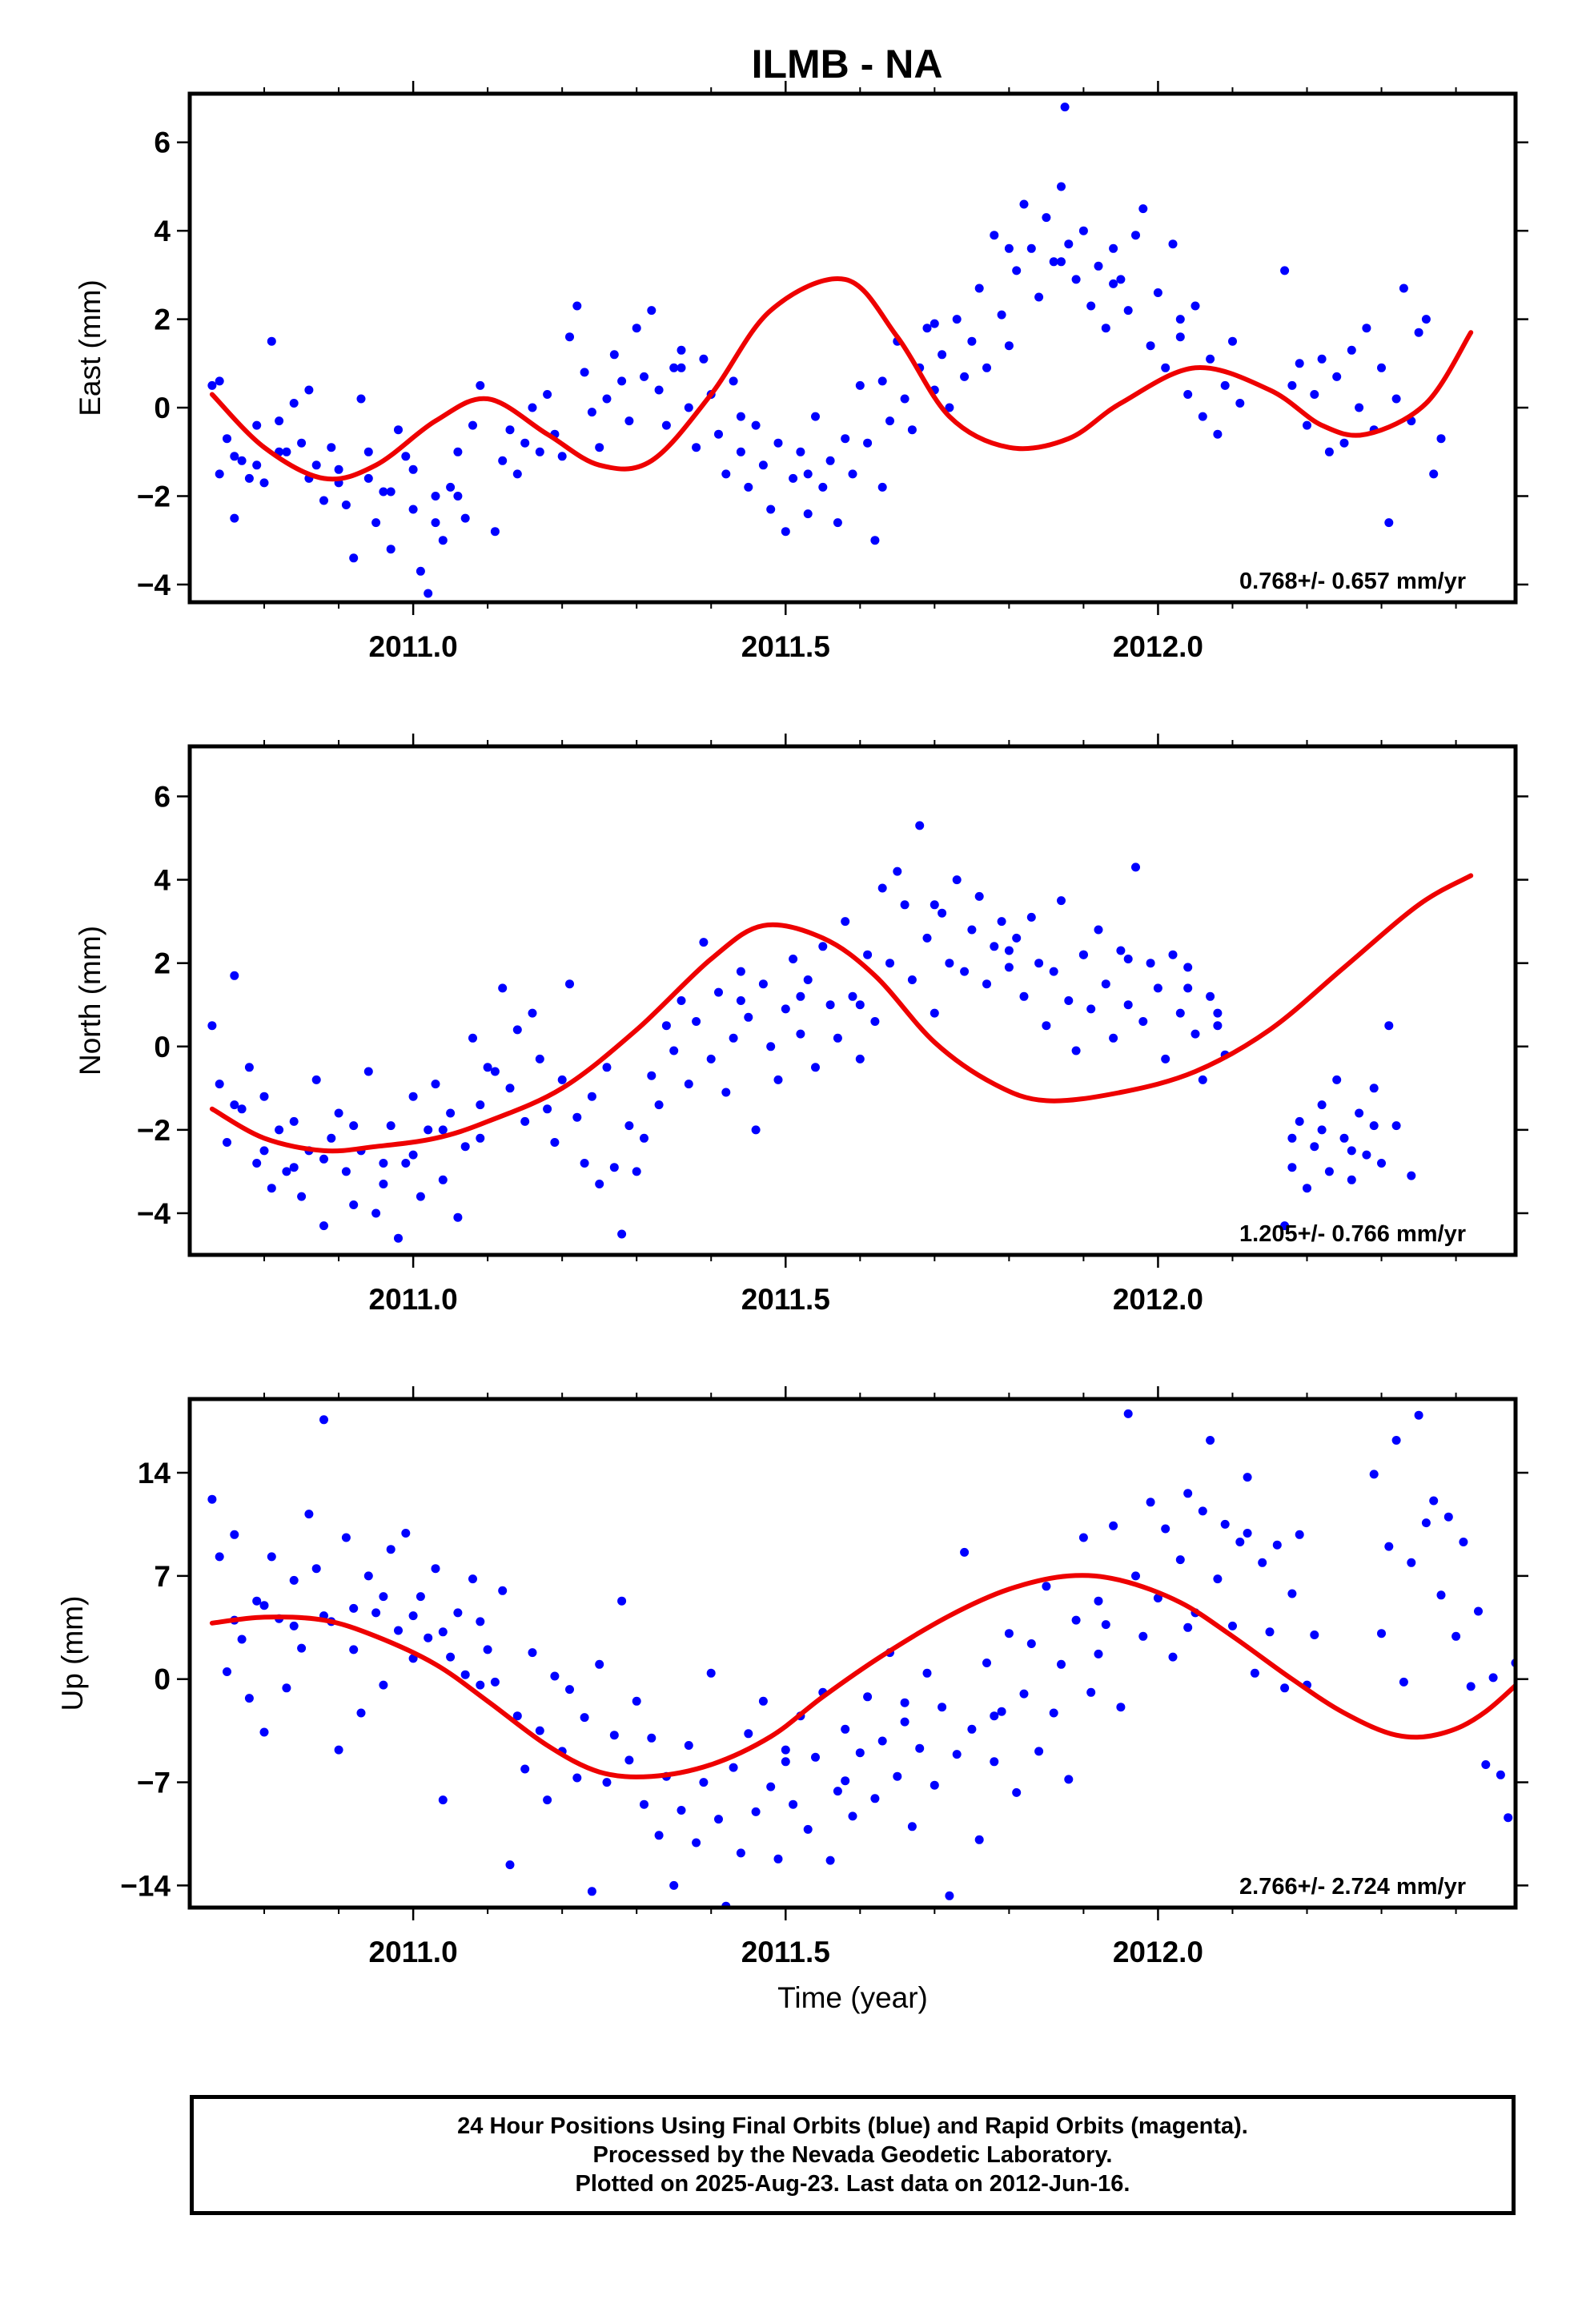 This screenshot has height=2324, width=1582. I want to click on up-y-tick-label: 14, so click(154, 1473).